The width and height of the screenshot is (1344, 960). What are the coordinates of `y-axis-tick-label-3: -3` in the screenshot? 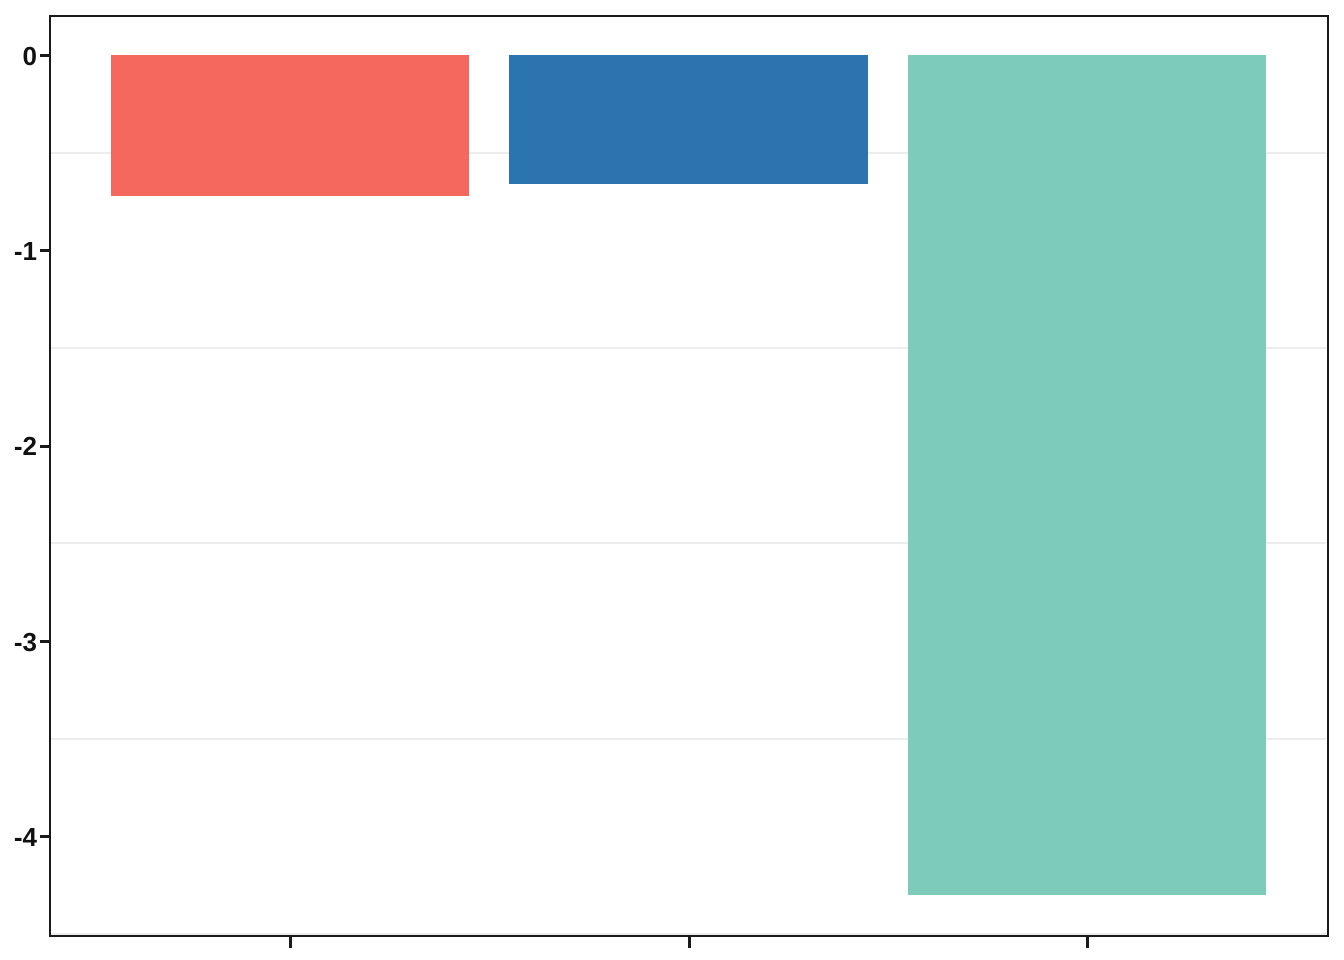 It's located at (25, 641).